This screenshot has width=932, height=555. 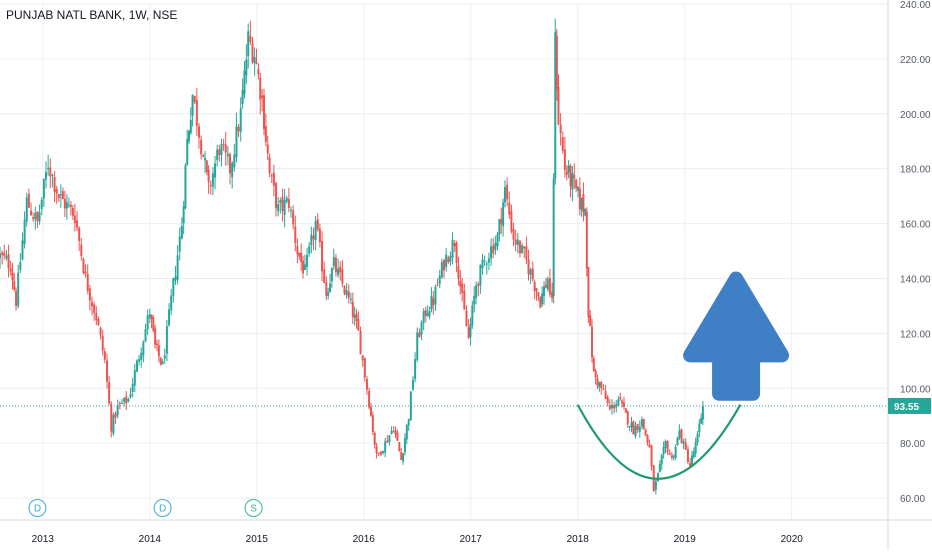 What do you see at coordinates (578, 539) in the screenshot?
I see `x-tick-label: 2018` at bounding box center [578, 539].